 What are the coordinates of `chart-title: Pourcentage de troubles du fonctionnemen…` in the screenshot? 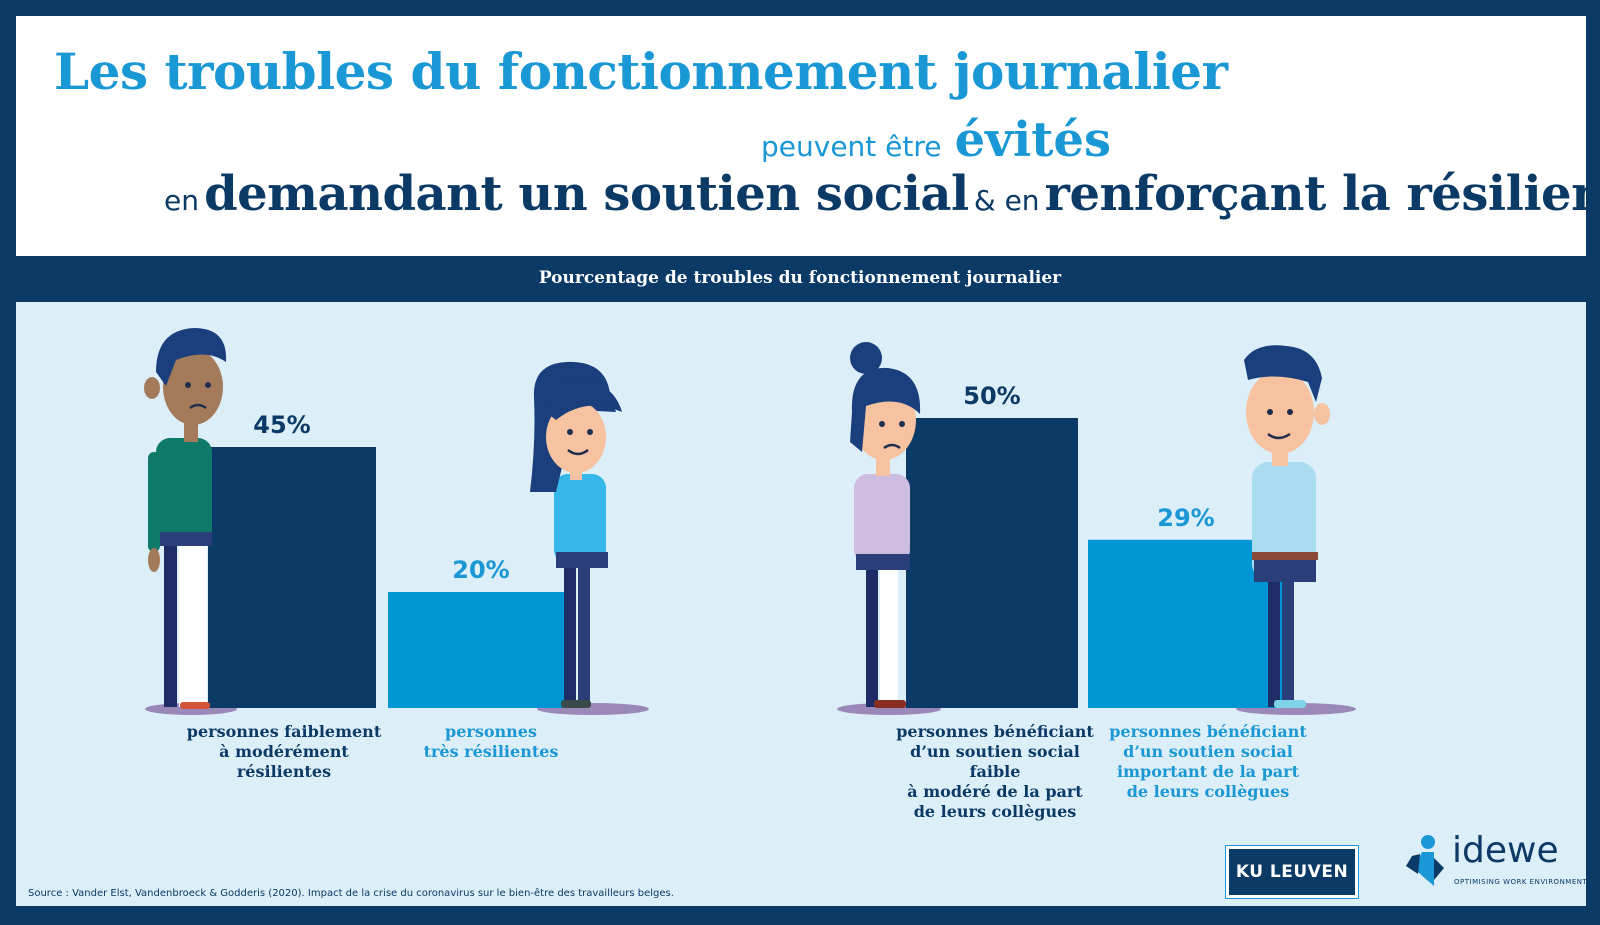 It's located at (800, 278).